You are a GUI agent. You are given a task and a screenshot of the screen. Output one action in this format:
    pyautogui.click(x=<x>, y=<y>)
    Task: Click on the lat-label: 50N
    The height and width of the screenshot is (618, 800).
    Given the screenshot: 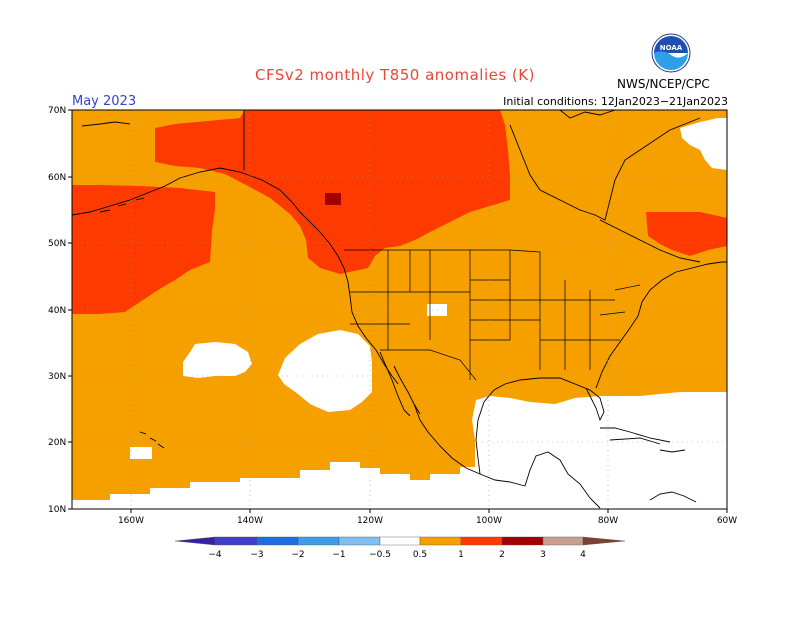 What is the action you would take?
    pyautogui.click(x=57, y=244)
    